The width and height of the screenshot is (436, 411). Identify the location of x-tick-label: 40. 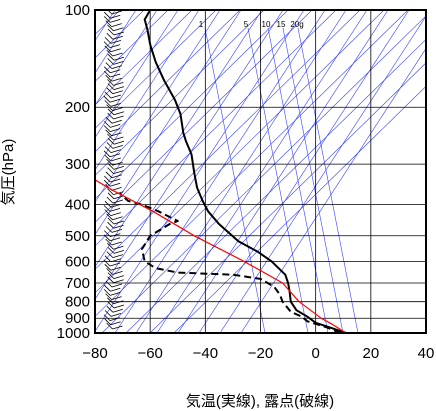
(426, 353).